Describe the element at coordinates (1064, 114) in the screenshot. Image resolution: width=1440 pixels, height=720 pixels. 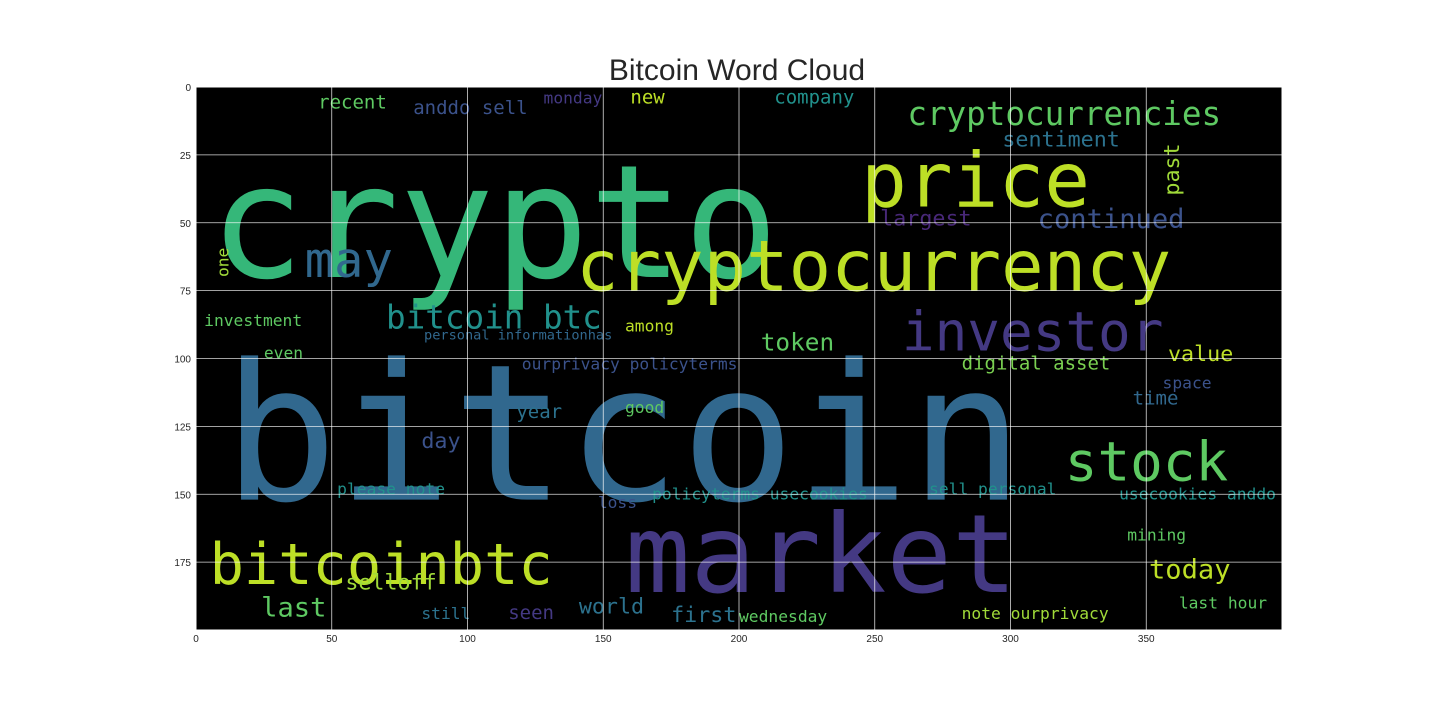
I see `word-cryptocurrencies: cryptocurrencies` at that location.